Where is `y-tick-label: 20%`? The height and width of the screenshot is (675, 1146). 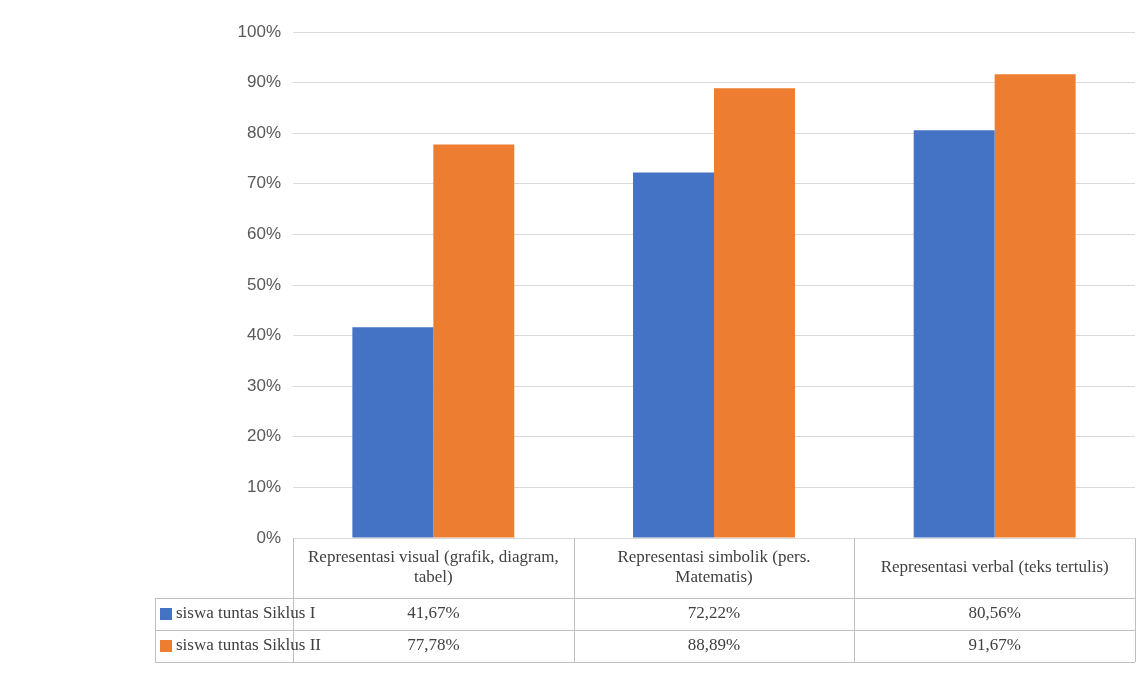 y-tick-label: 20% is located at coordinates (263, 436).